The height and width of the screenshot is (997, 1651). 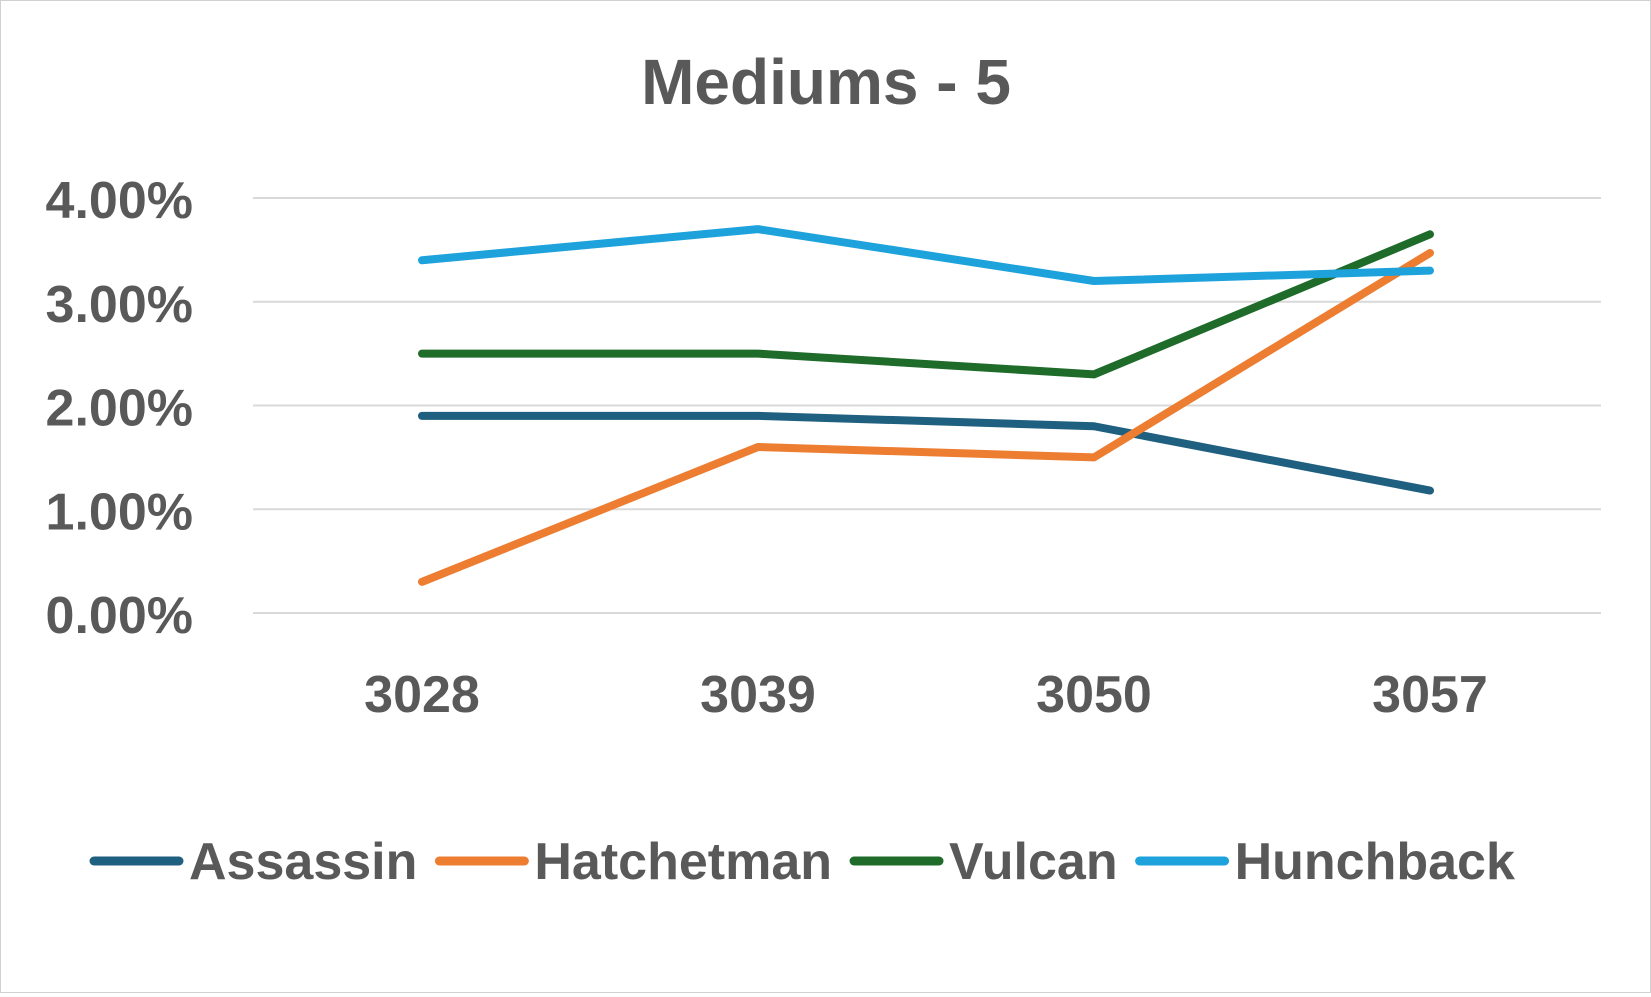 What do you see at coordinates (119, 201) in the screenshot?
I see `y-tick-label: 4.00%` at bounding box center [119, 201].